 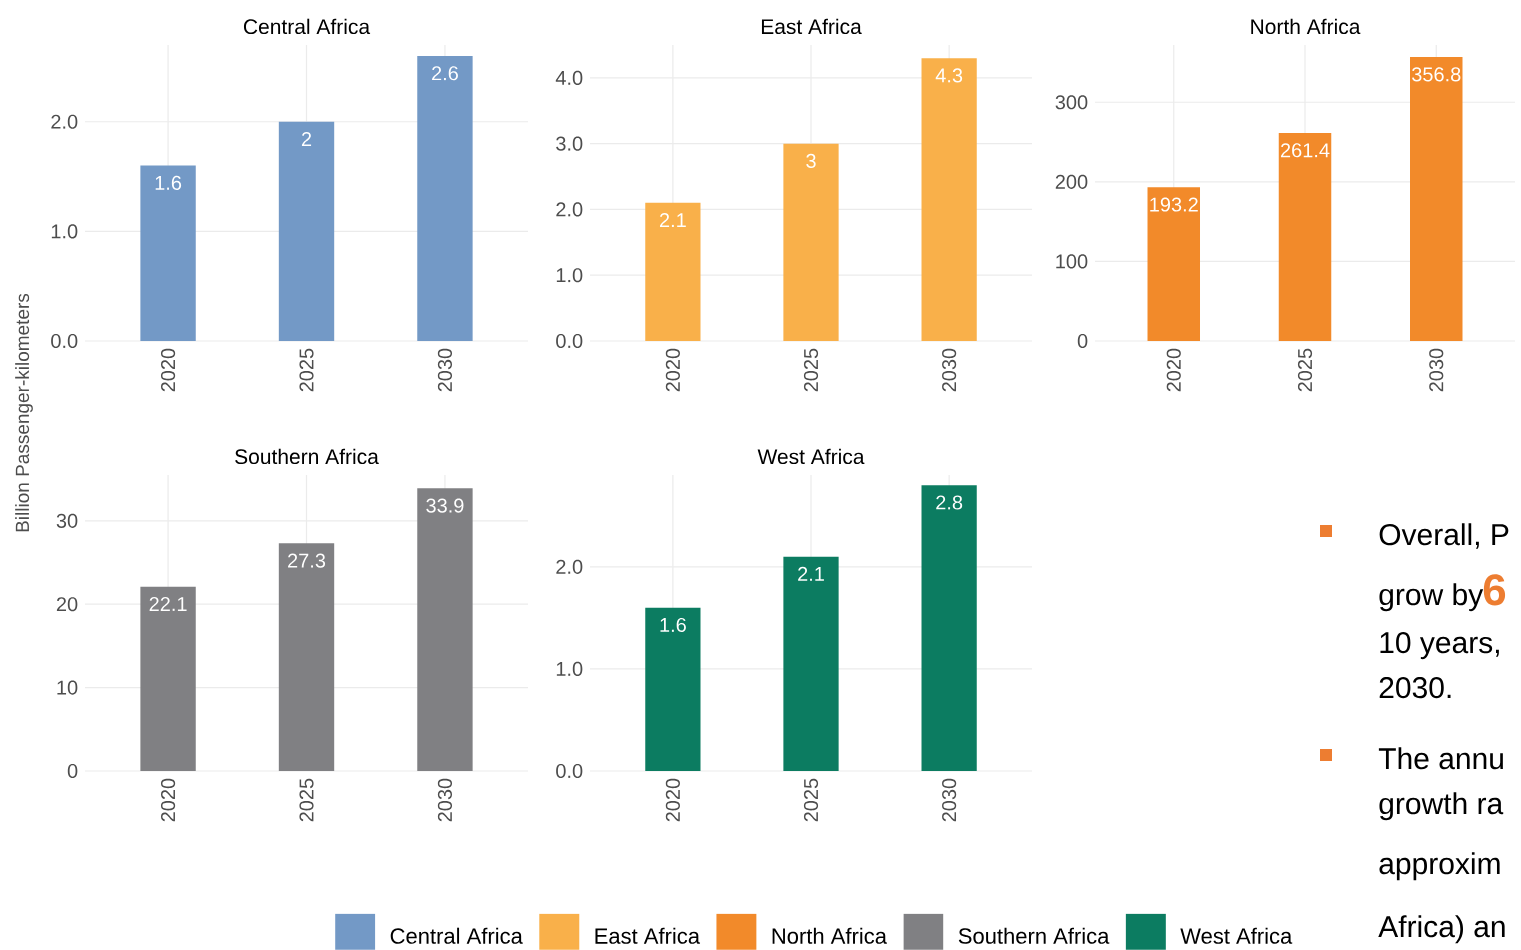 I want to click on data-label: 27.3, so click(x=307, y=560).